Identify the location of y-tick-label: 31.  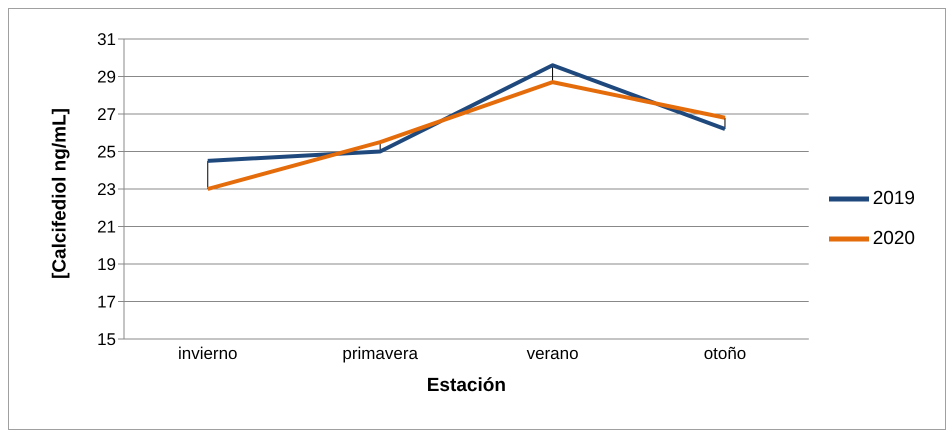
(106, 40).